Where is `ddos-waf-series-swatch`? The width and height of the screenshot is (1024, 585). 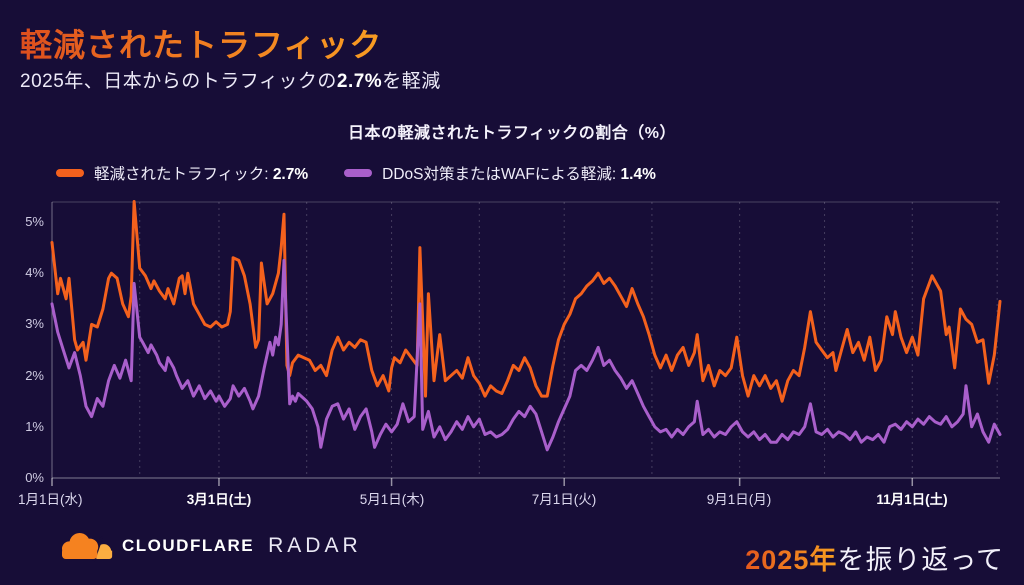
ddos-waf-series-swatch is located at coordinates (358, 173).